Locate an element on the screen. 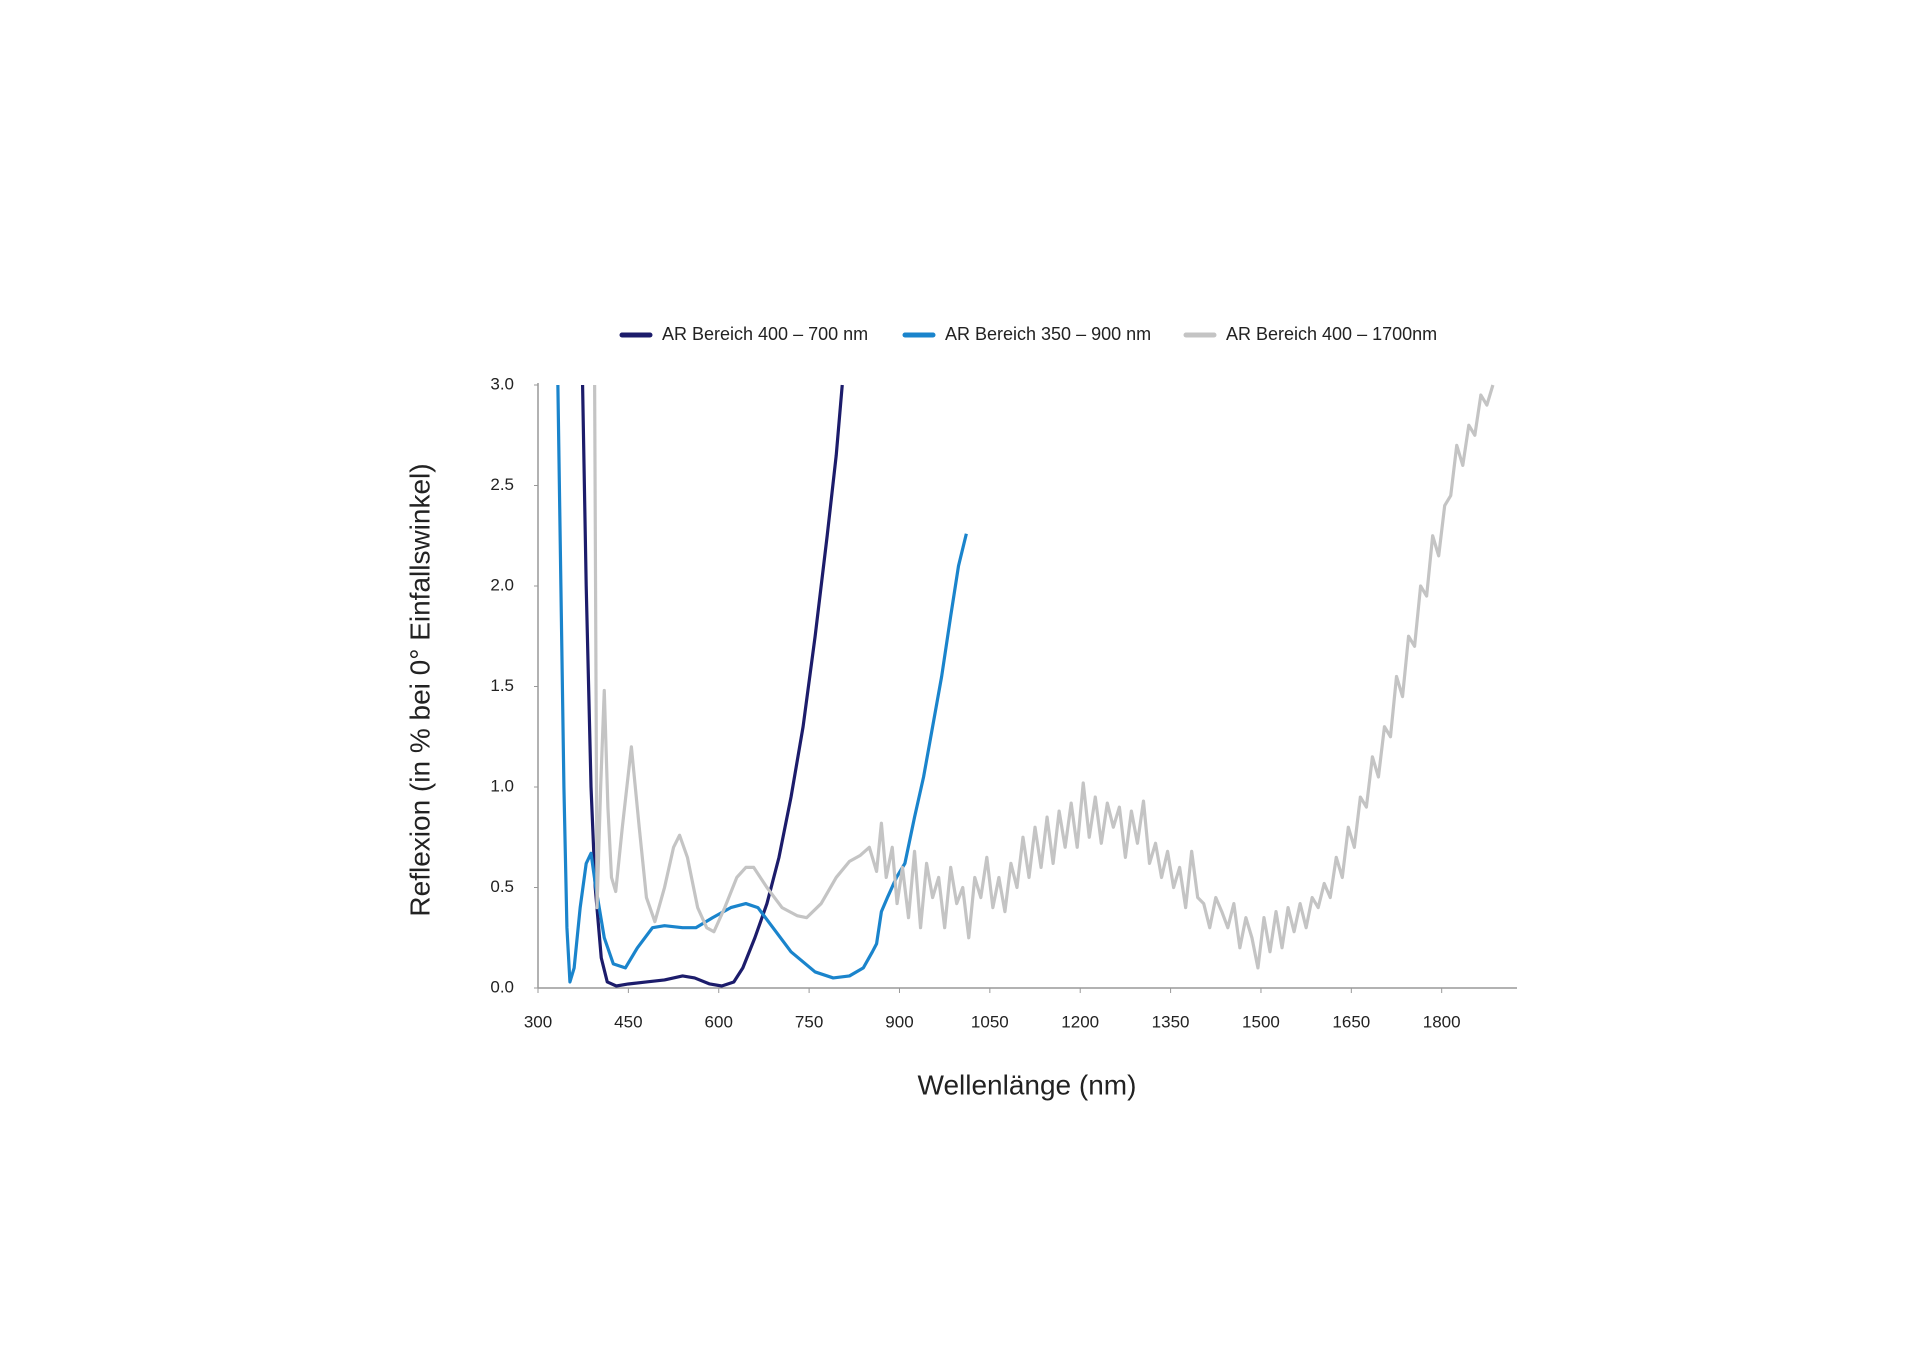 The image size is (1920, 1358). y-tick-label: 0.5 is located at coordinates (502, 886).